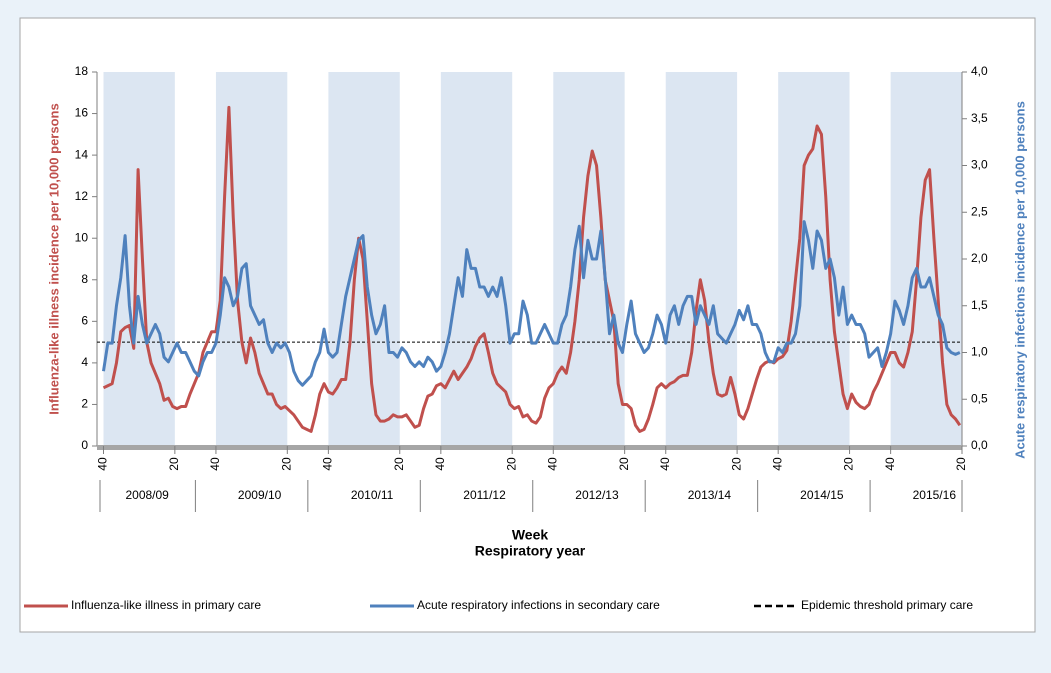 The height and width of the screenshot is (673, 1051). What do you see at coordinates (979, 305) in the screenshot?
I see `y2-tick-label: 1,5` at bounding box center [979, 305].